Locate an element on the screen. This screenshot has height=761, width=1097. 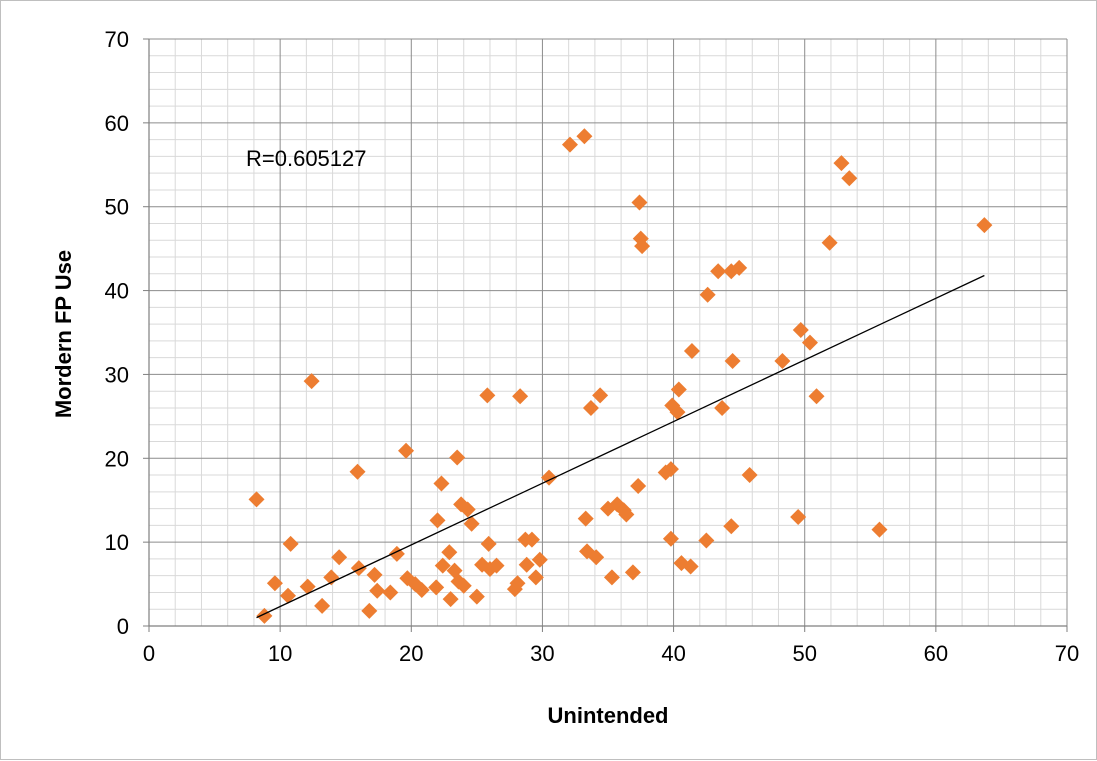
x-tick-label: 50 is located at coordinates (804, 653).